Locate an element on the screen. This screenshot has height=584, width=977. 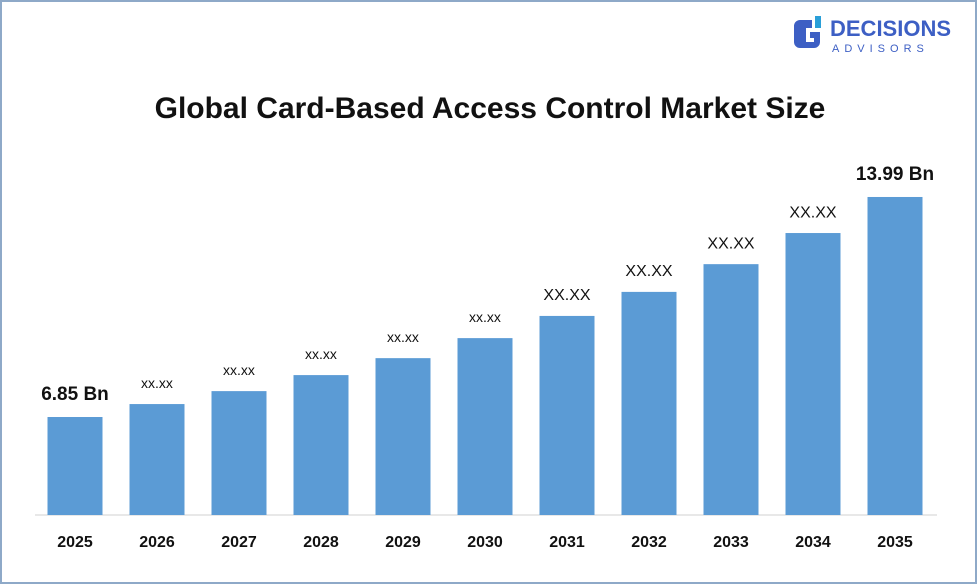
x-tick-label: 2034 is located at coordinates (813, 542).